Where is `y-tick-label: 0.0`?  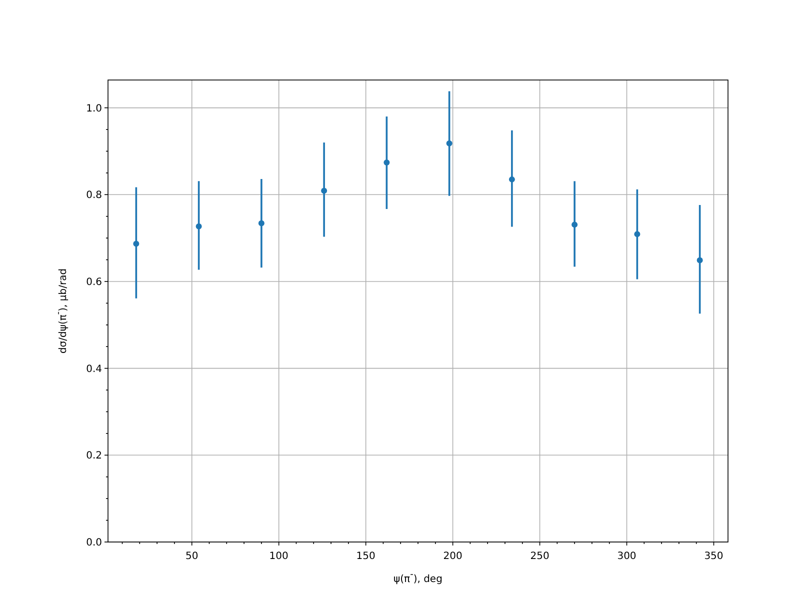
y-tick-label: 0.0 is located at coordinates (94, 543).